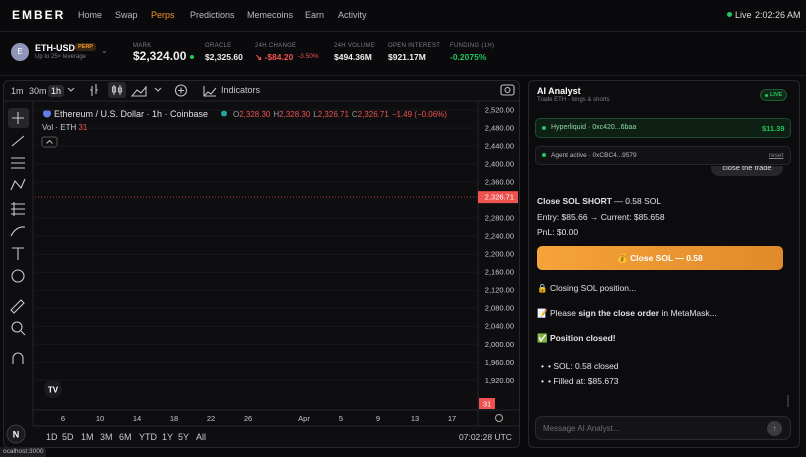  What do you see at coordinates (16, 434) in the screenshot?
I see `n-logo` at bounding box center [16, 434].